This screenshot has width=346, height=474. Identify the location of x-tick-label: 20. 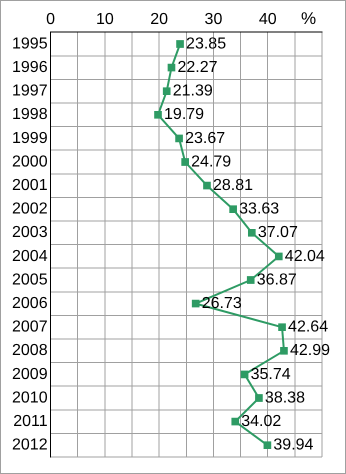
(159, 19).